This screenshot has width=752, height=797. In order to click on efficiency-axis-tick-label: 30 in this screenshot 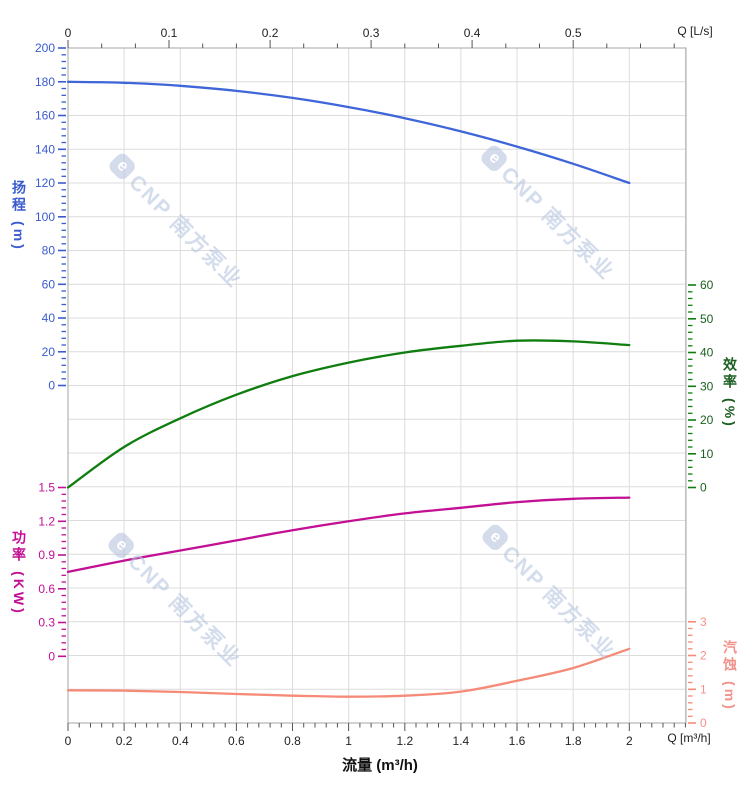, I will do `click(707, 386)`.